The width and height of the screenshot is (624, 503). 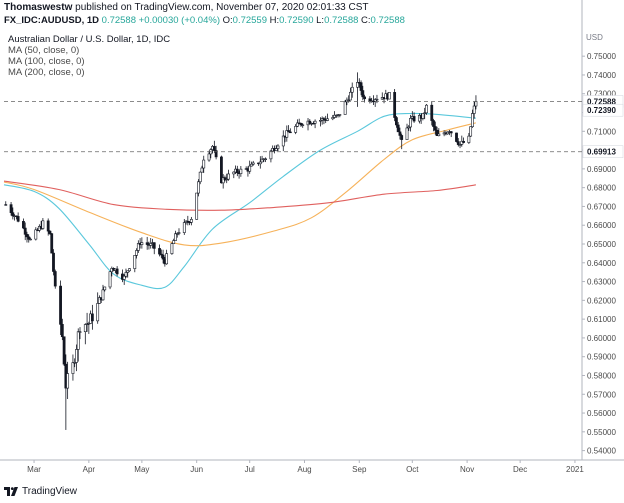 What do you see at coordinates (341, 20) in the screenshot?
I see `low-value: 0.72588` at bounding box center [341, 20].